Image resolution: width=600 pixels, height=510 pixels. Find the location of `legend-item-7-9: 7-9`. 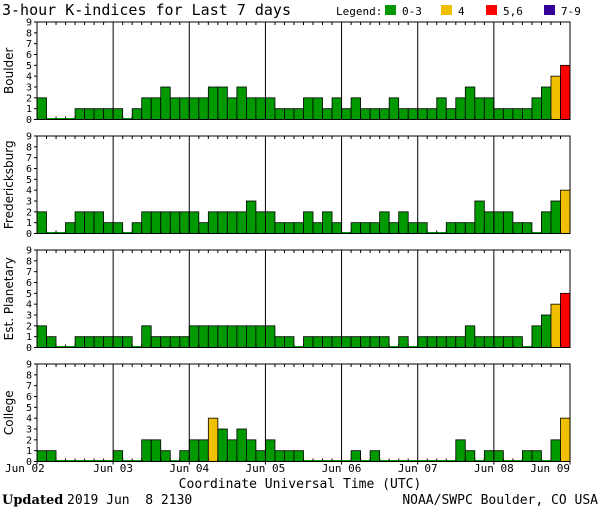

legend-item-7-9: 7-9 is located at coordinates (571, 11).